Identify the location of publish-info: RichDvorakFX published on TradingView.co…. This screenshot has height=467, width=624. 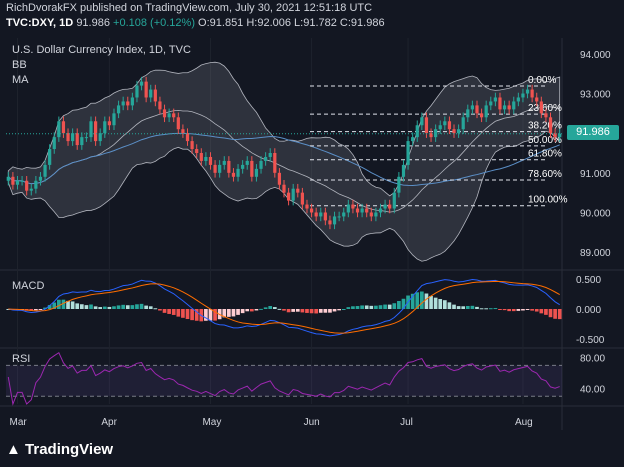
(189, 8).